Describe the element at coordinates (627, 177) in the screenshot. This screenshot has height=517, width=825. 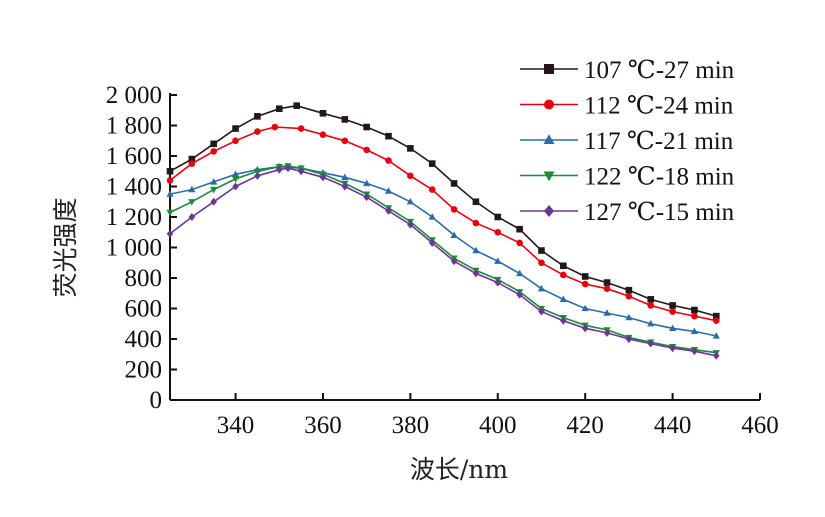
I see `legend-item: 122 ℃-18 min` at that location.